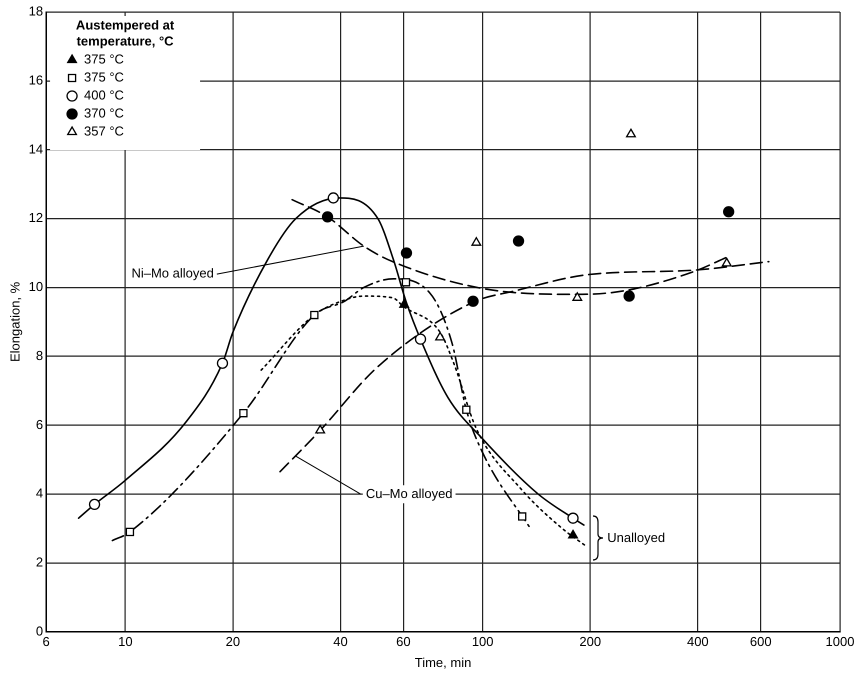 This screenshot has height=677, width=862. What do you see at coordinates (104, 131) in the screenshot?
I see `legend-label: 357 °C` at bounding box center [104, 131].